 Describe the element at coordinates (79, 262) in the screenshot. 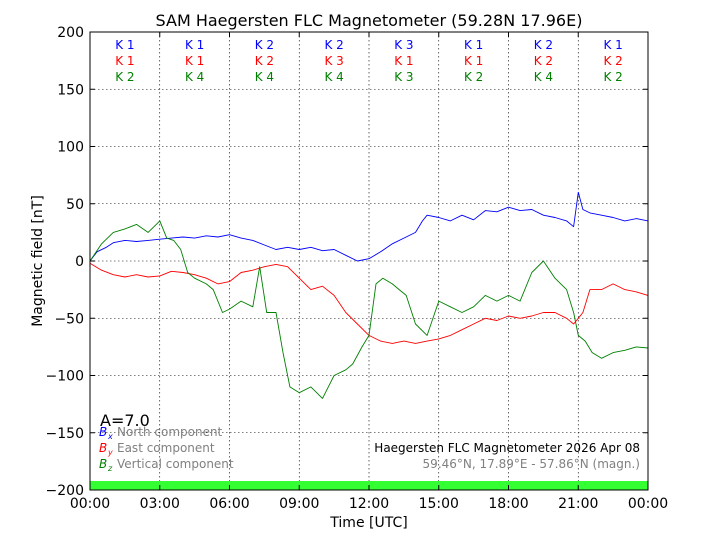

I see `y-tick-label: 0` at that location.